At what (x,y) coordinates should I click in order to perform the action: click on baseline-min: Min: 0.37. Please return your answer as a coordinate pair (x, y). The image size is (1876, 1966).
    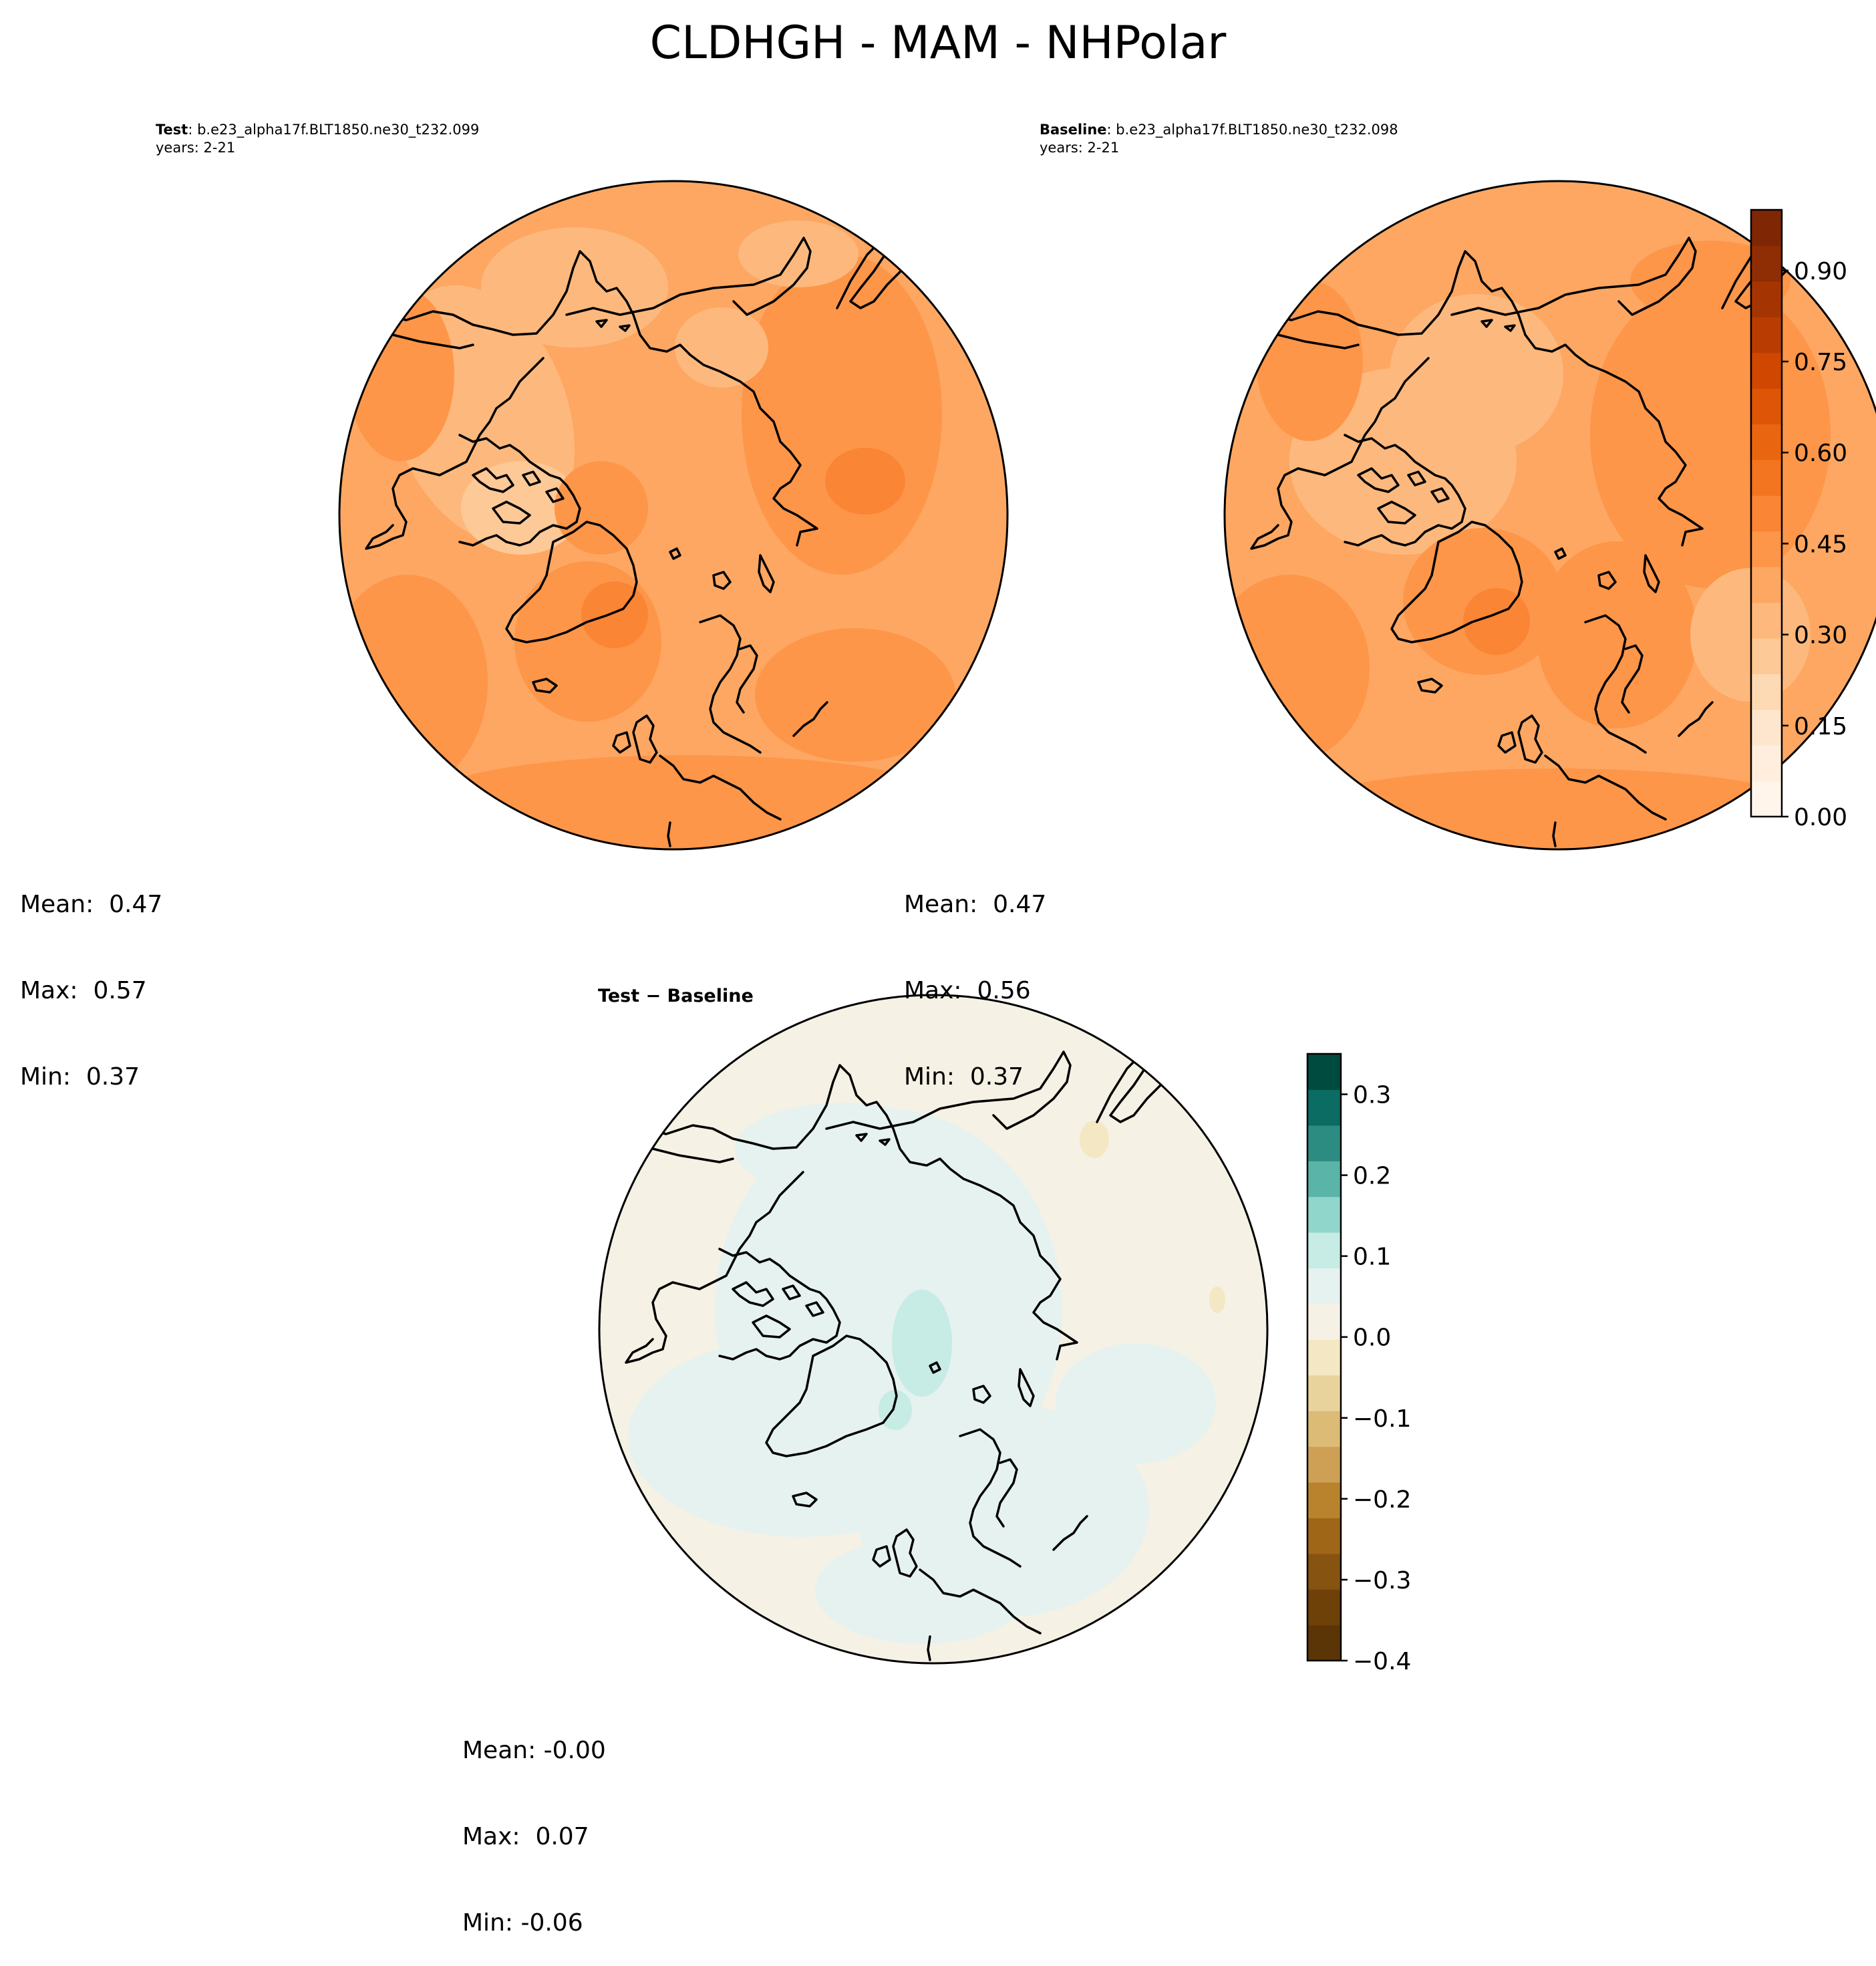
    Looking at the image, I should click on (964, 1077).